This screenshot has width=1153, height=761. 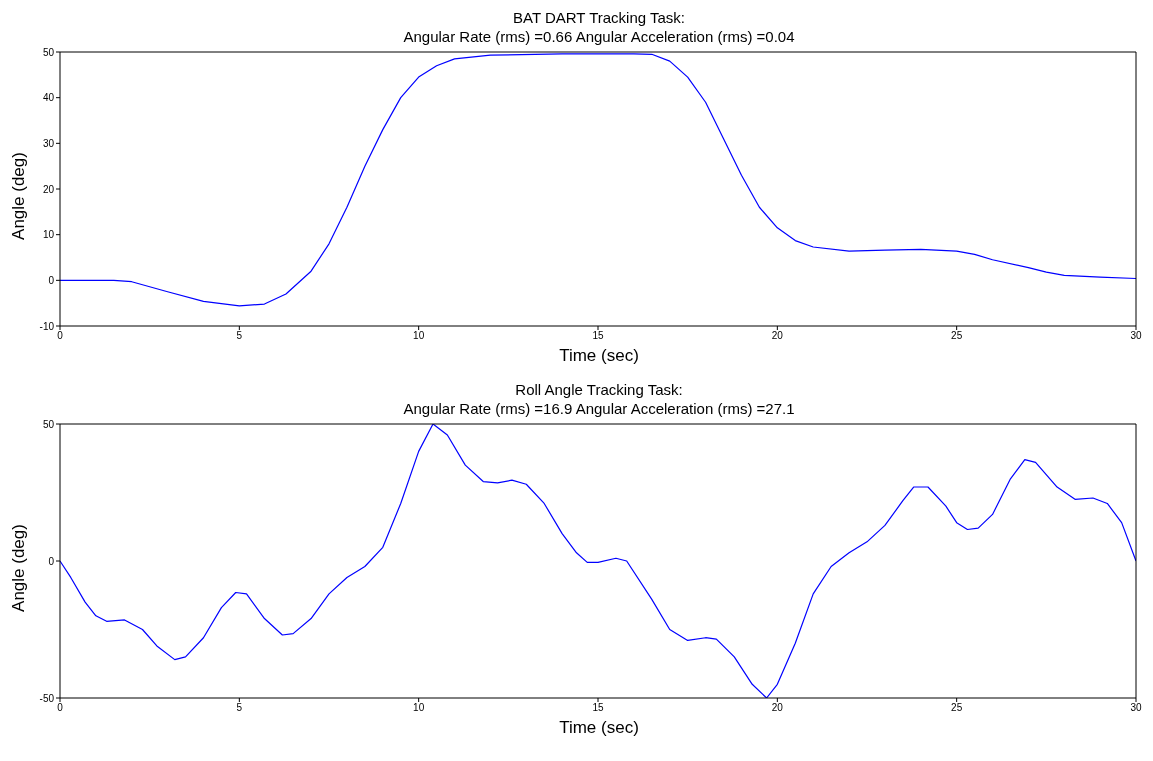 What do you see at coordinates (47, 698) in the screenshot?
I see `y-tick-label: -50` at bounding box center [47, 698].